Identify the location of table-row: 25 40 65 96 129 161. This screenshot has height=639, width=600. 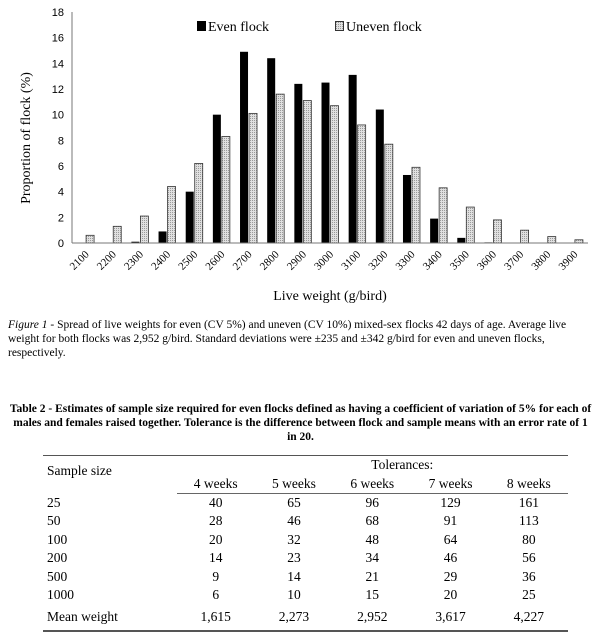
(305, 502).